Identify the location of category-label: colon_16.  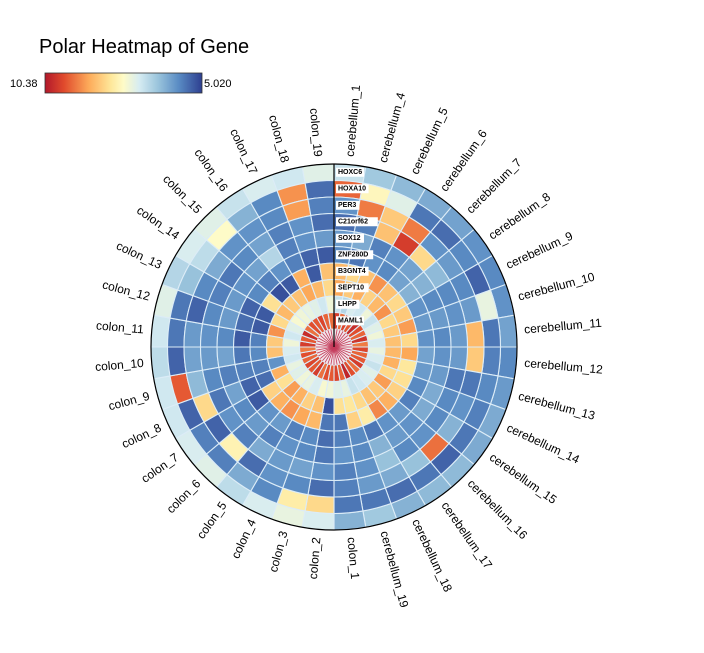
(211, 170).